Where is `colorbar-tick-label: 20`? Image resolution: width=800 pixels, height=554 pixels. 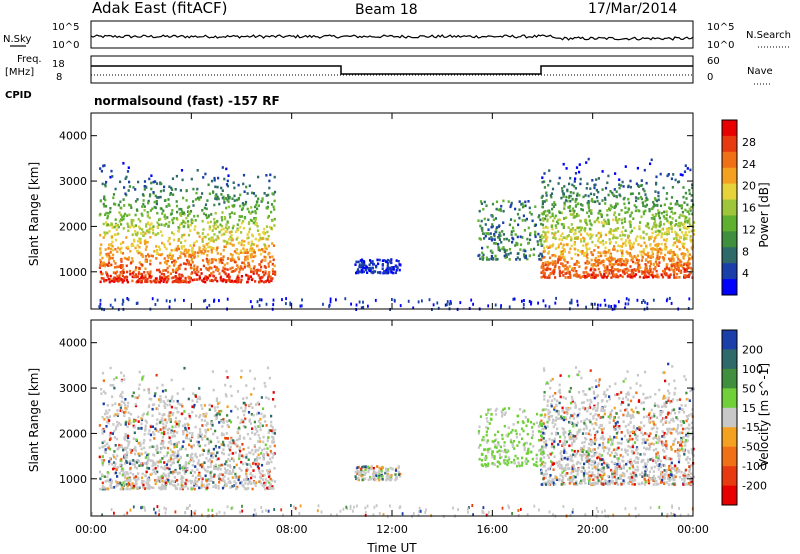
colorbar-tick-label: 20 is located at coordinates (749, 186).